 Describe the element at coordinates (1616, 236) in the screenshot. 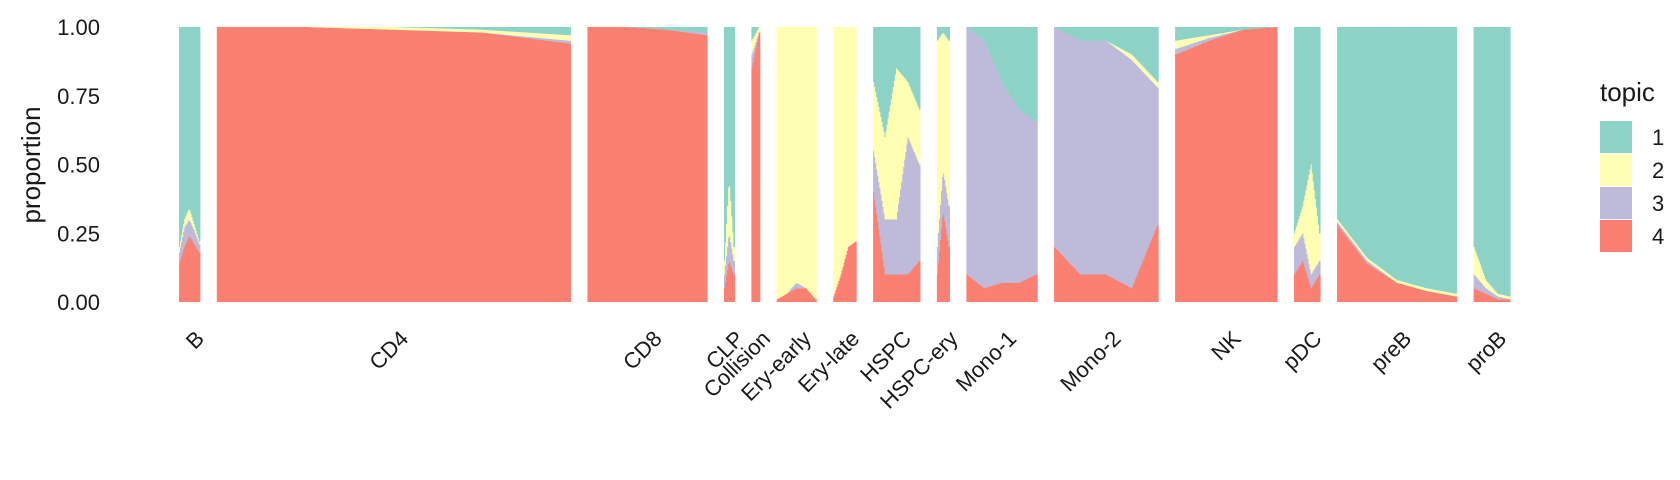

I see `legend-swatch` at that location.